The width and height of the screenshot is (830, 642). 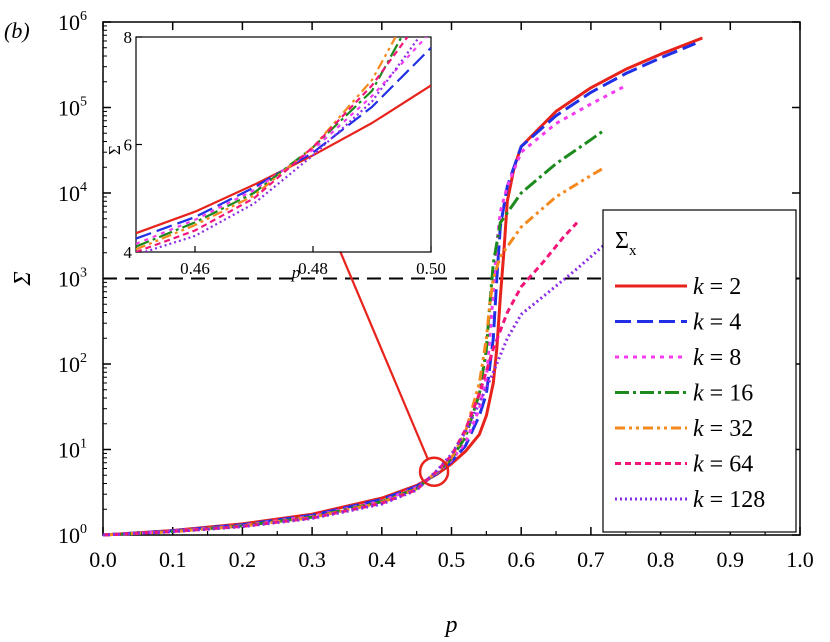 I want to click on y-tick-label: 10³, so click(x=72, y=279).